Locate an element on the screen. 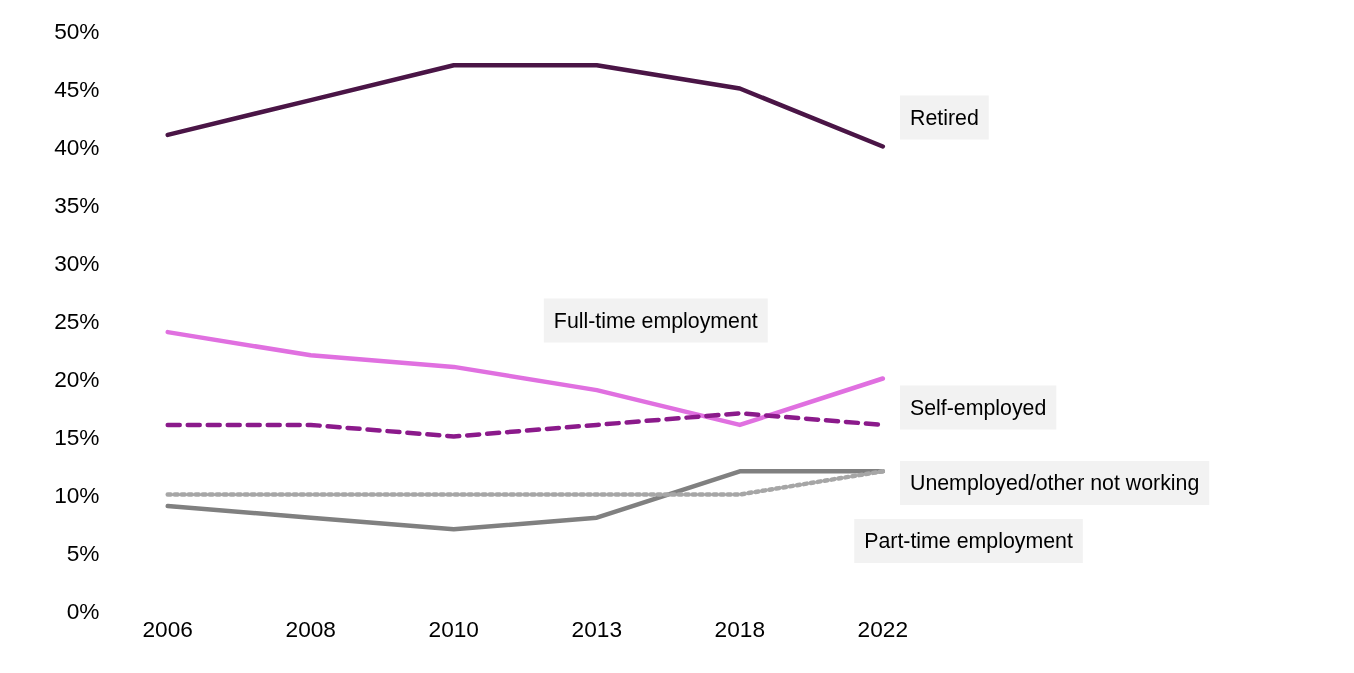 The width and height of the screenshot is (1354, 673). y-tick-label: 30% is located at coordinates (77, 262).